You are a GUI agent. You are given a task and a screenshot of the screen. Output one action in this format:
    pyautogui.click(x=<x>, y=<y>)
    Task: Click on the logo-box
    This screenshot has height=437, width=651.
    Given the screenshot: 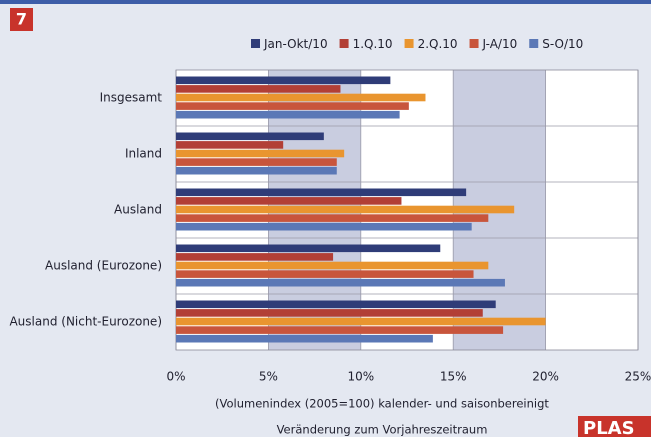 What is the action you would take?
    pyautogui.click(x=614, y=426)
    